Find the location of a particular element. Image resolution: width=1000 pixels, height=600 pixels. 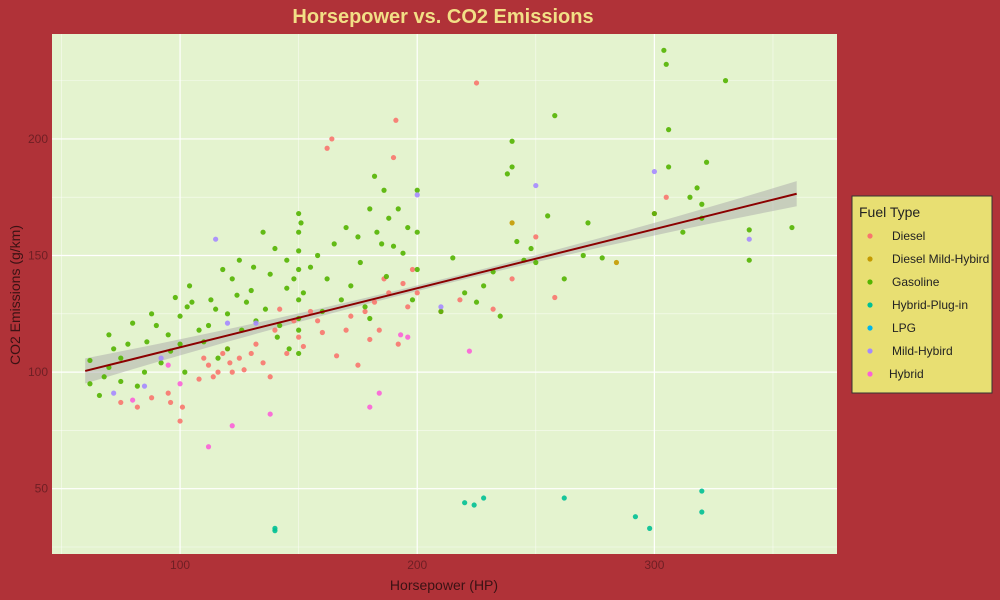

y-tick-label: 150 is located at coordinates (38, 256).